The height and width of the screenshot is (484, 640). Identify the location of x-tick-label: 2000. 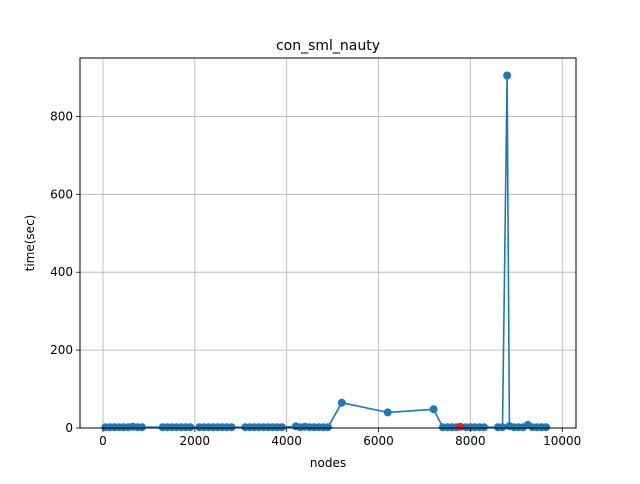
(195, 441).